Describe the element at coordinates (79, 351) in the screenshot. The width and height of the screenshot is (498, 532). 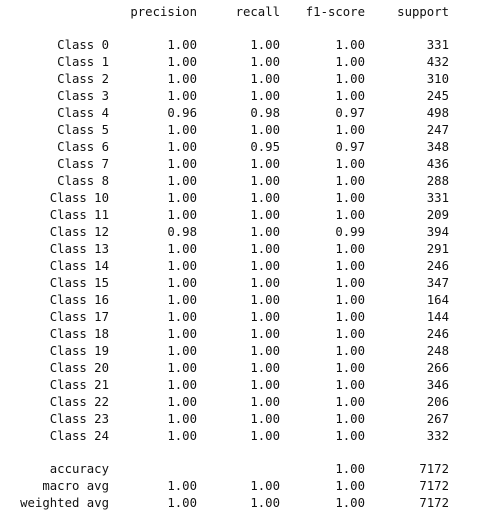
I see `row-label: Class 19` at that location.